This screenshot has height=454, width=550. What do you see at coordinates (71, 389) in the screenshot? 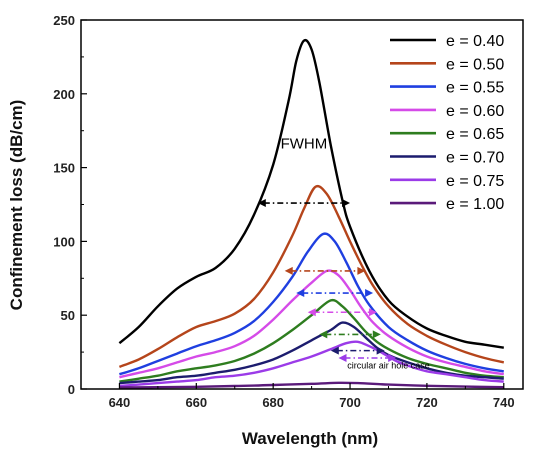
I see `y-tick-label-0: 0` at bounding box center [71, 389].